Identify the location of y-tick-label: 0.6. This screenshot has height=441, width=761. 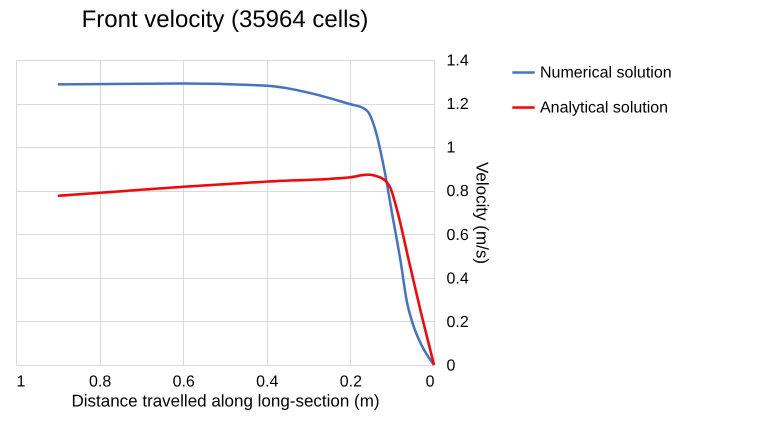
(457, 235).